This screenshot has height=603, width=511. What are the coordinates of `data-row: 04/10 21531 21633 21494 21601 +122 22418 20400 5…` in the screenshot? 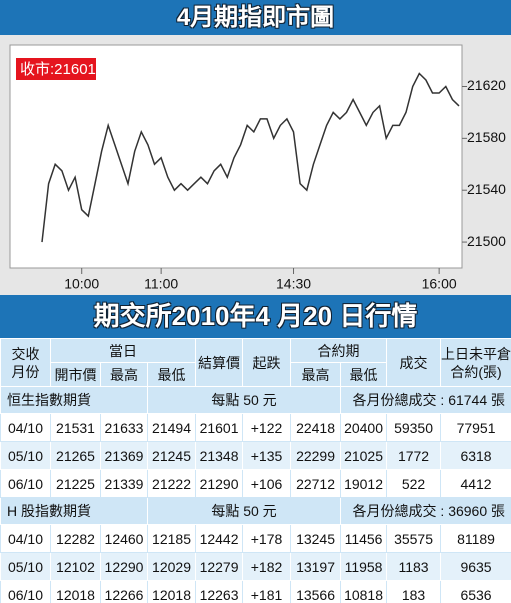 It's located at (255, 427).